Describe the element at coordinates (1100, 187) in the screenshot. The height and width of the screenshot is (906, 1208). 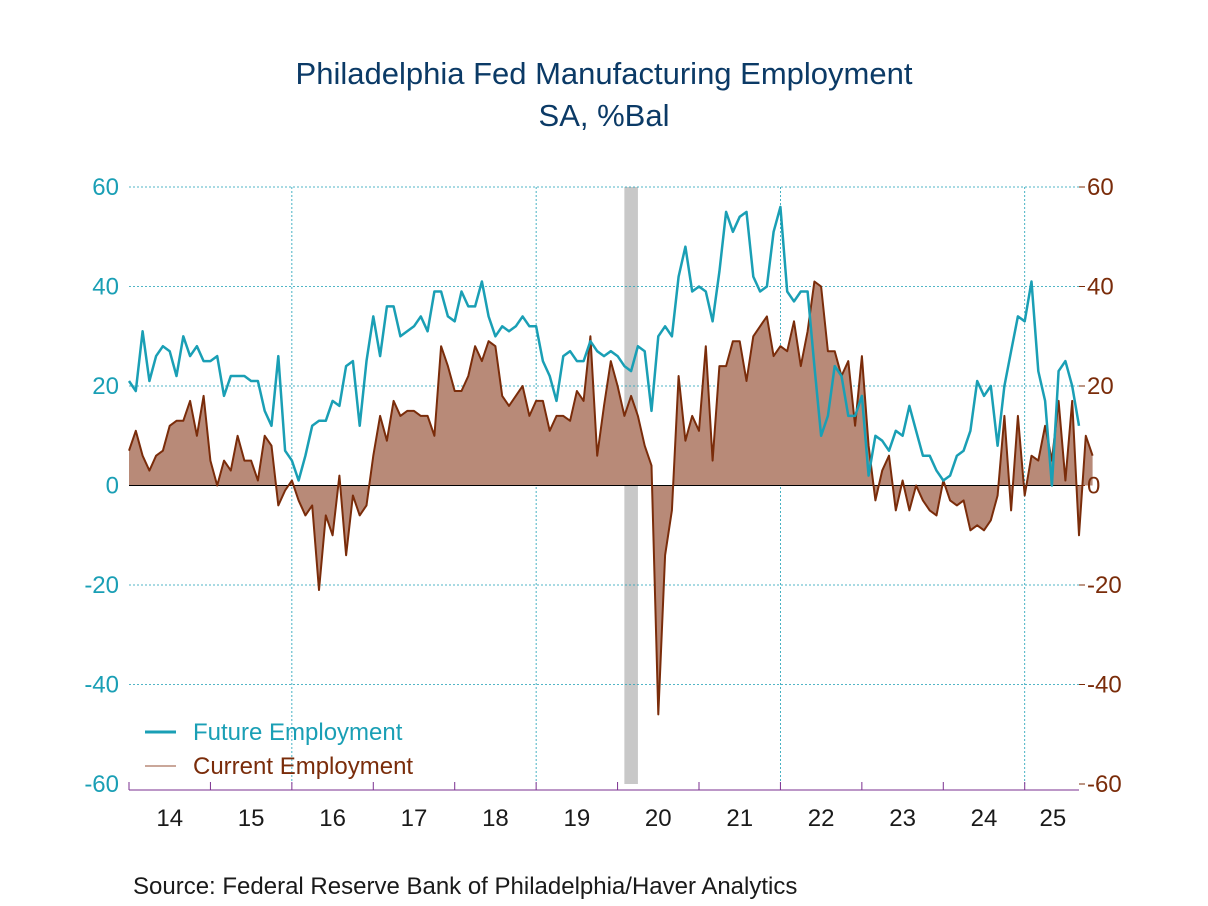
I see `right-tick-label: 60` at that location.